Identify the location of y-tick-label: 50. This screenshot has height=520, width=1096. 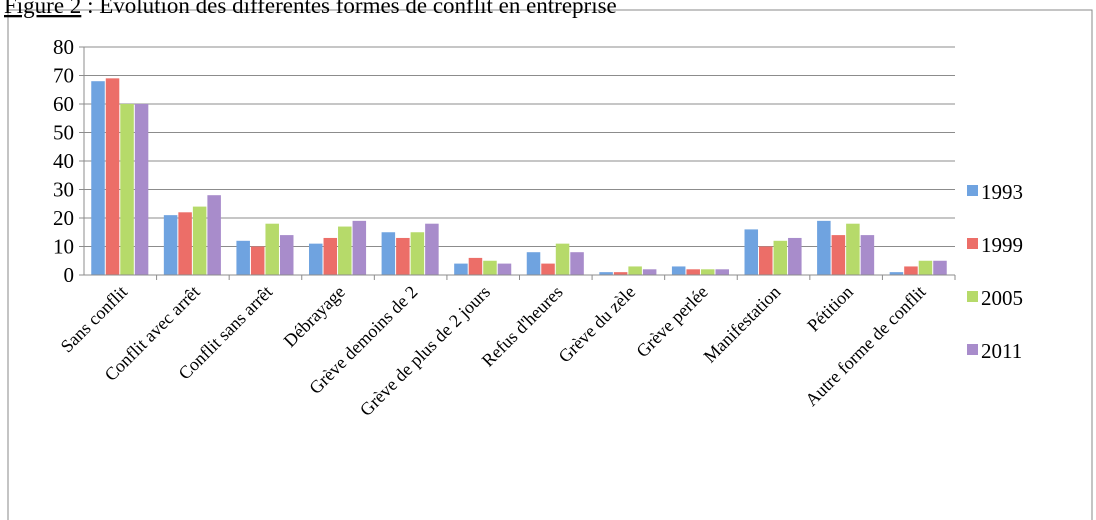
(63, 133).